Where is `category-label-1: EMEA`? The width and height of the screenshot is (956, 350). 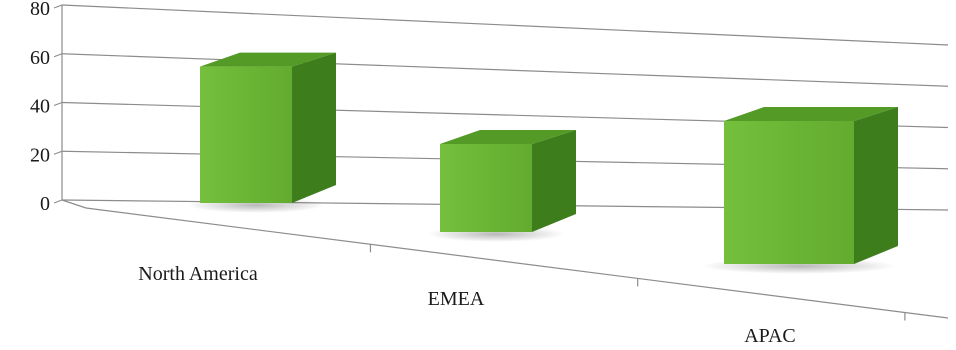 category-label-1: EMEA is located at coordinates (456, 299).